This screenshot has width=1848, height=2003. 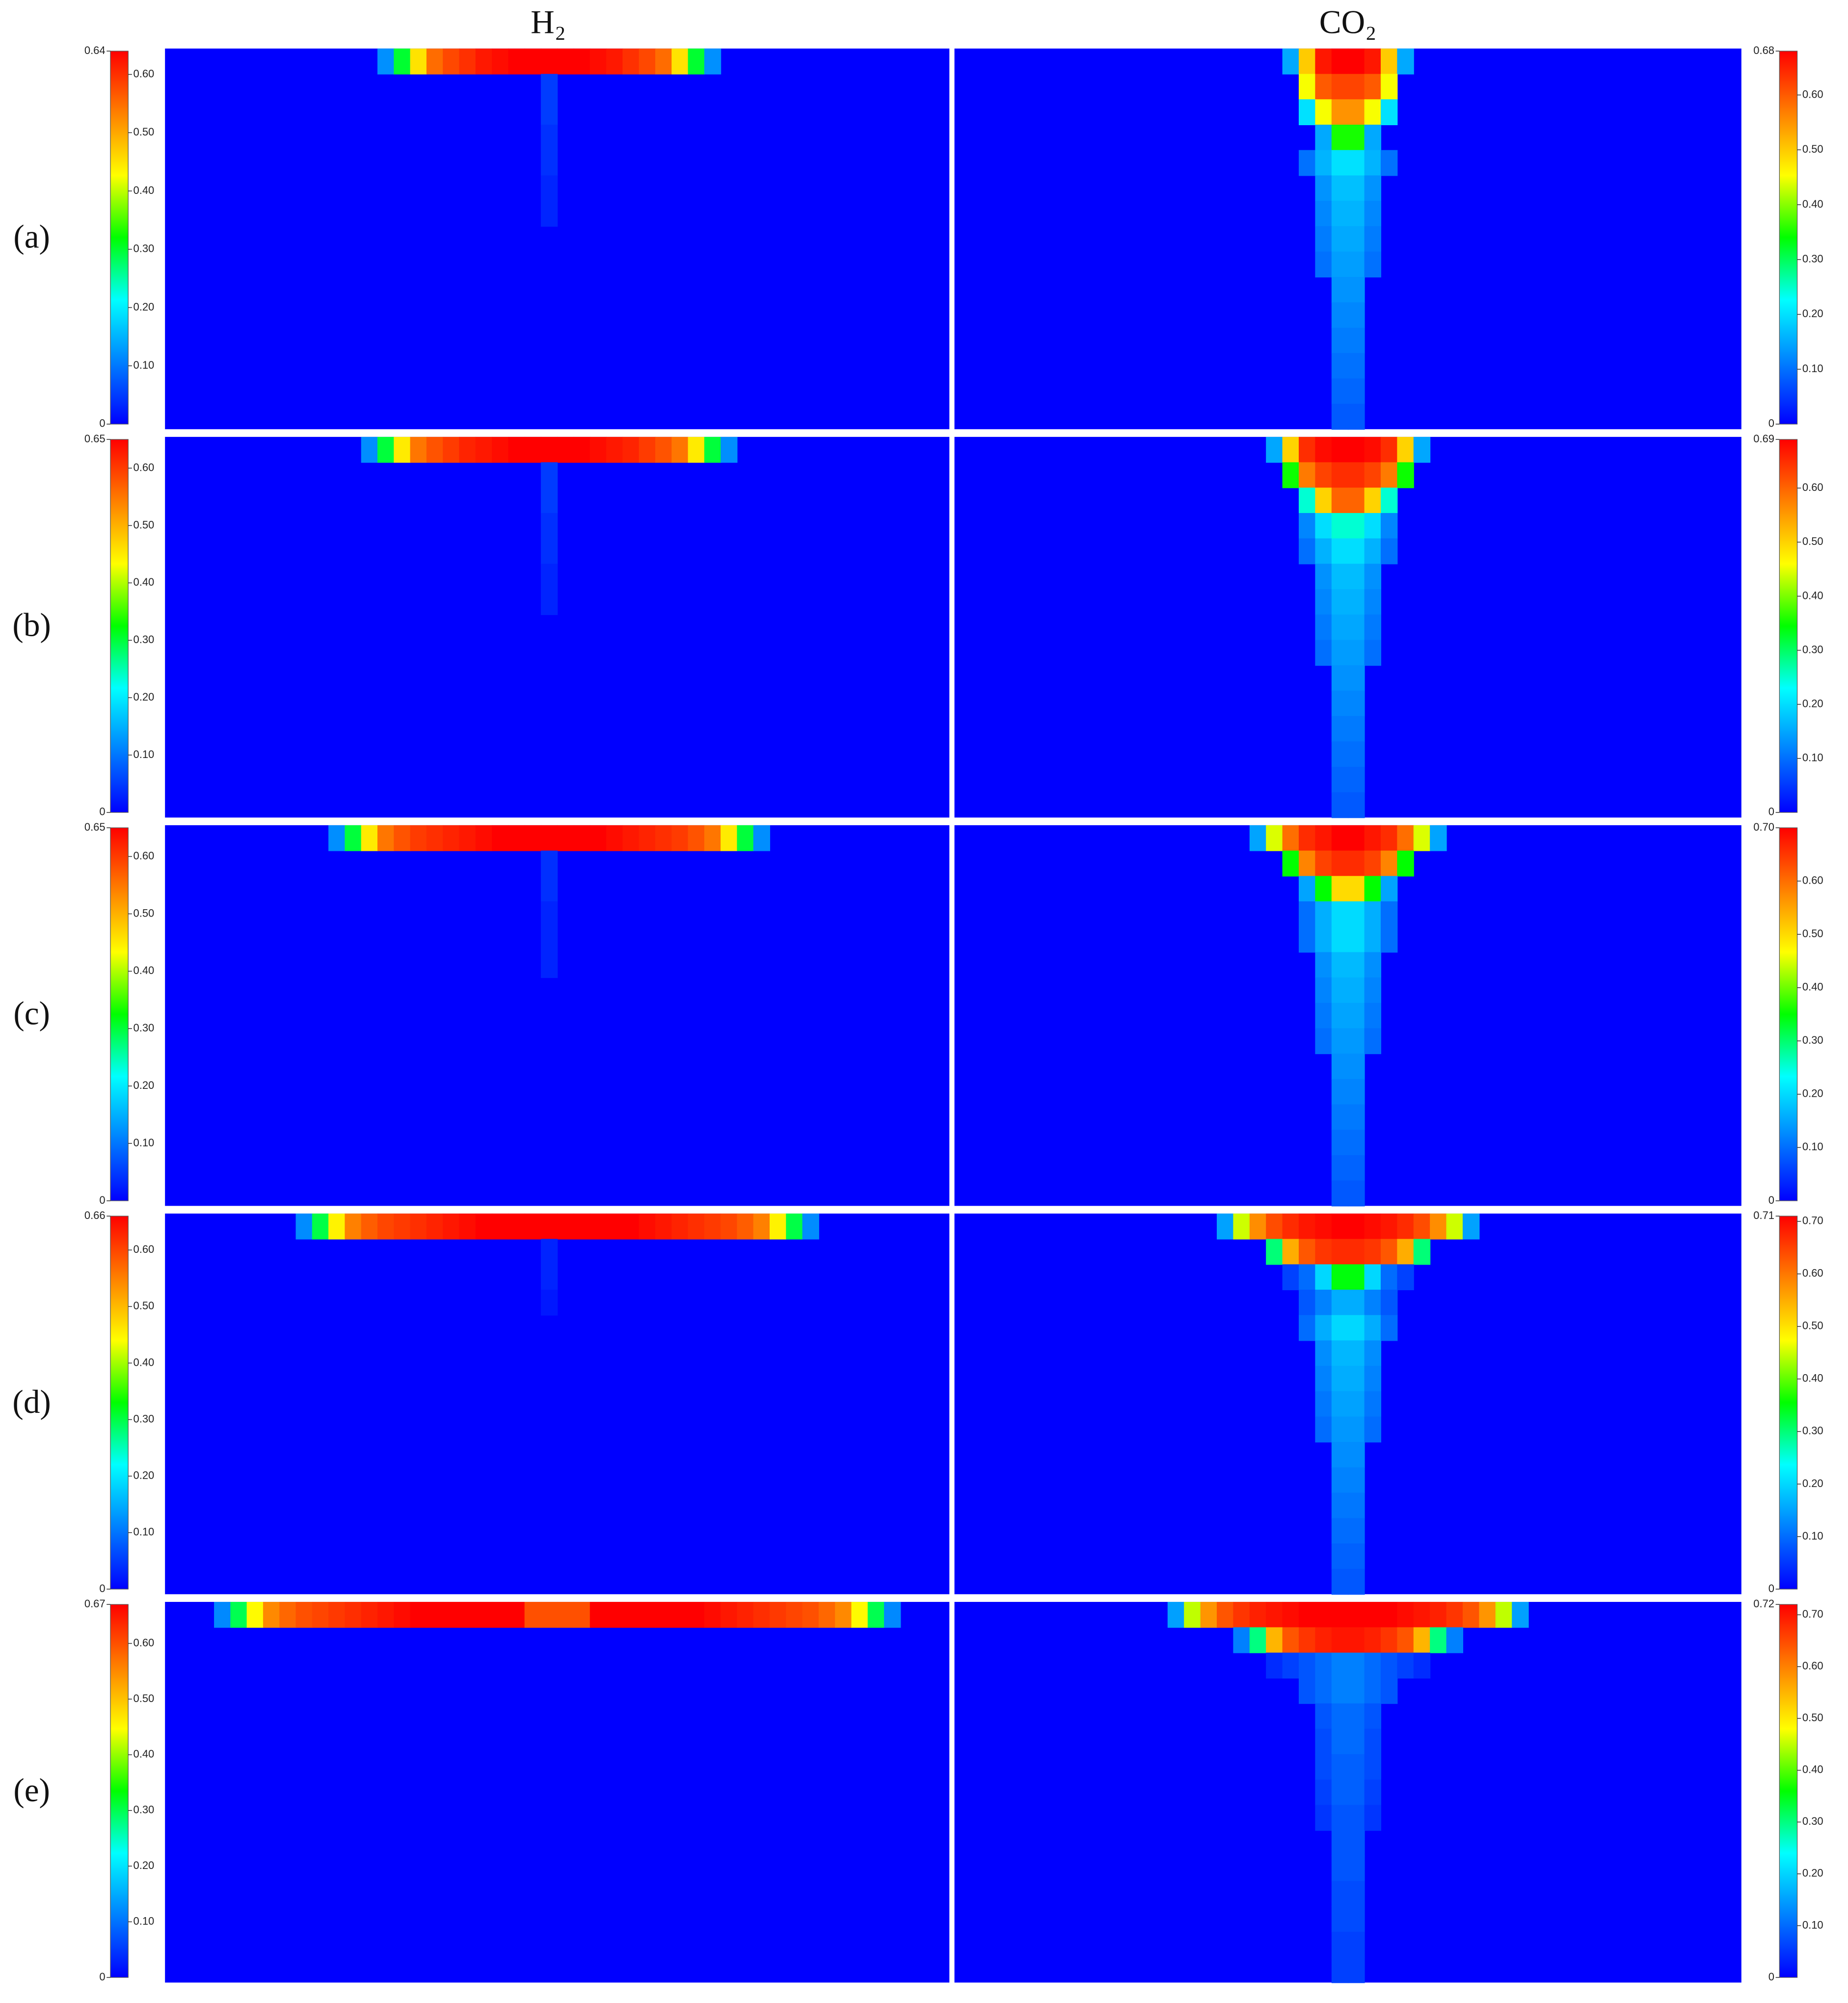 I want to click on colorbar-tick-label: 0.30, so click(x=144, y=1810).